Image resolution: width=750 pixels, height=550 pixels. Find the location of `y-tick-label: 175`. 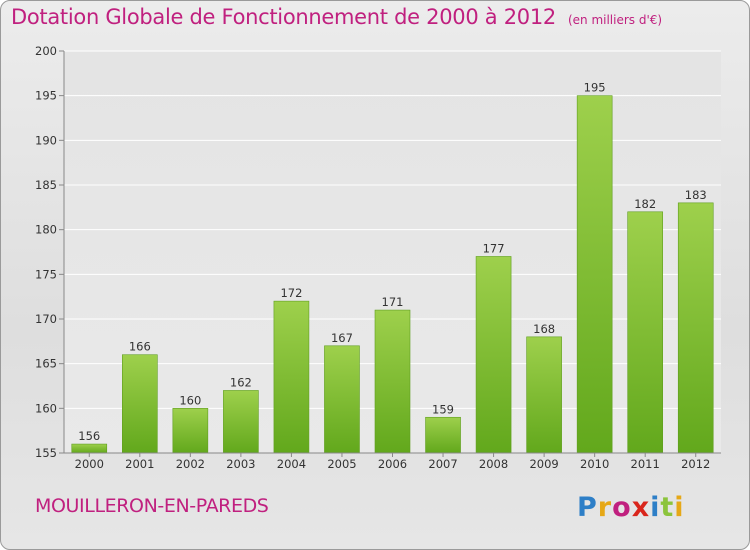

y-tick-label: 175 is located at coordinates (46, 274).